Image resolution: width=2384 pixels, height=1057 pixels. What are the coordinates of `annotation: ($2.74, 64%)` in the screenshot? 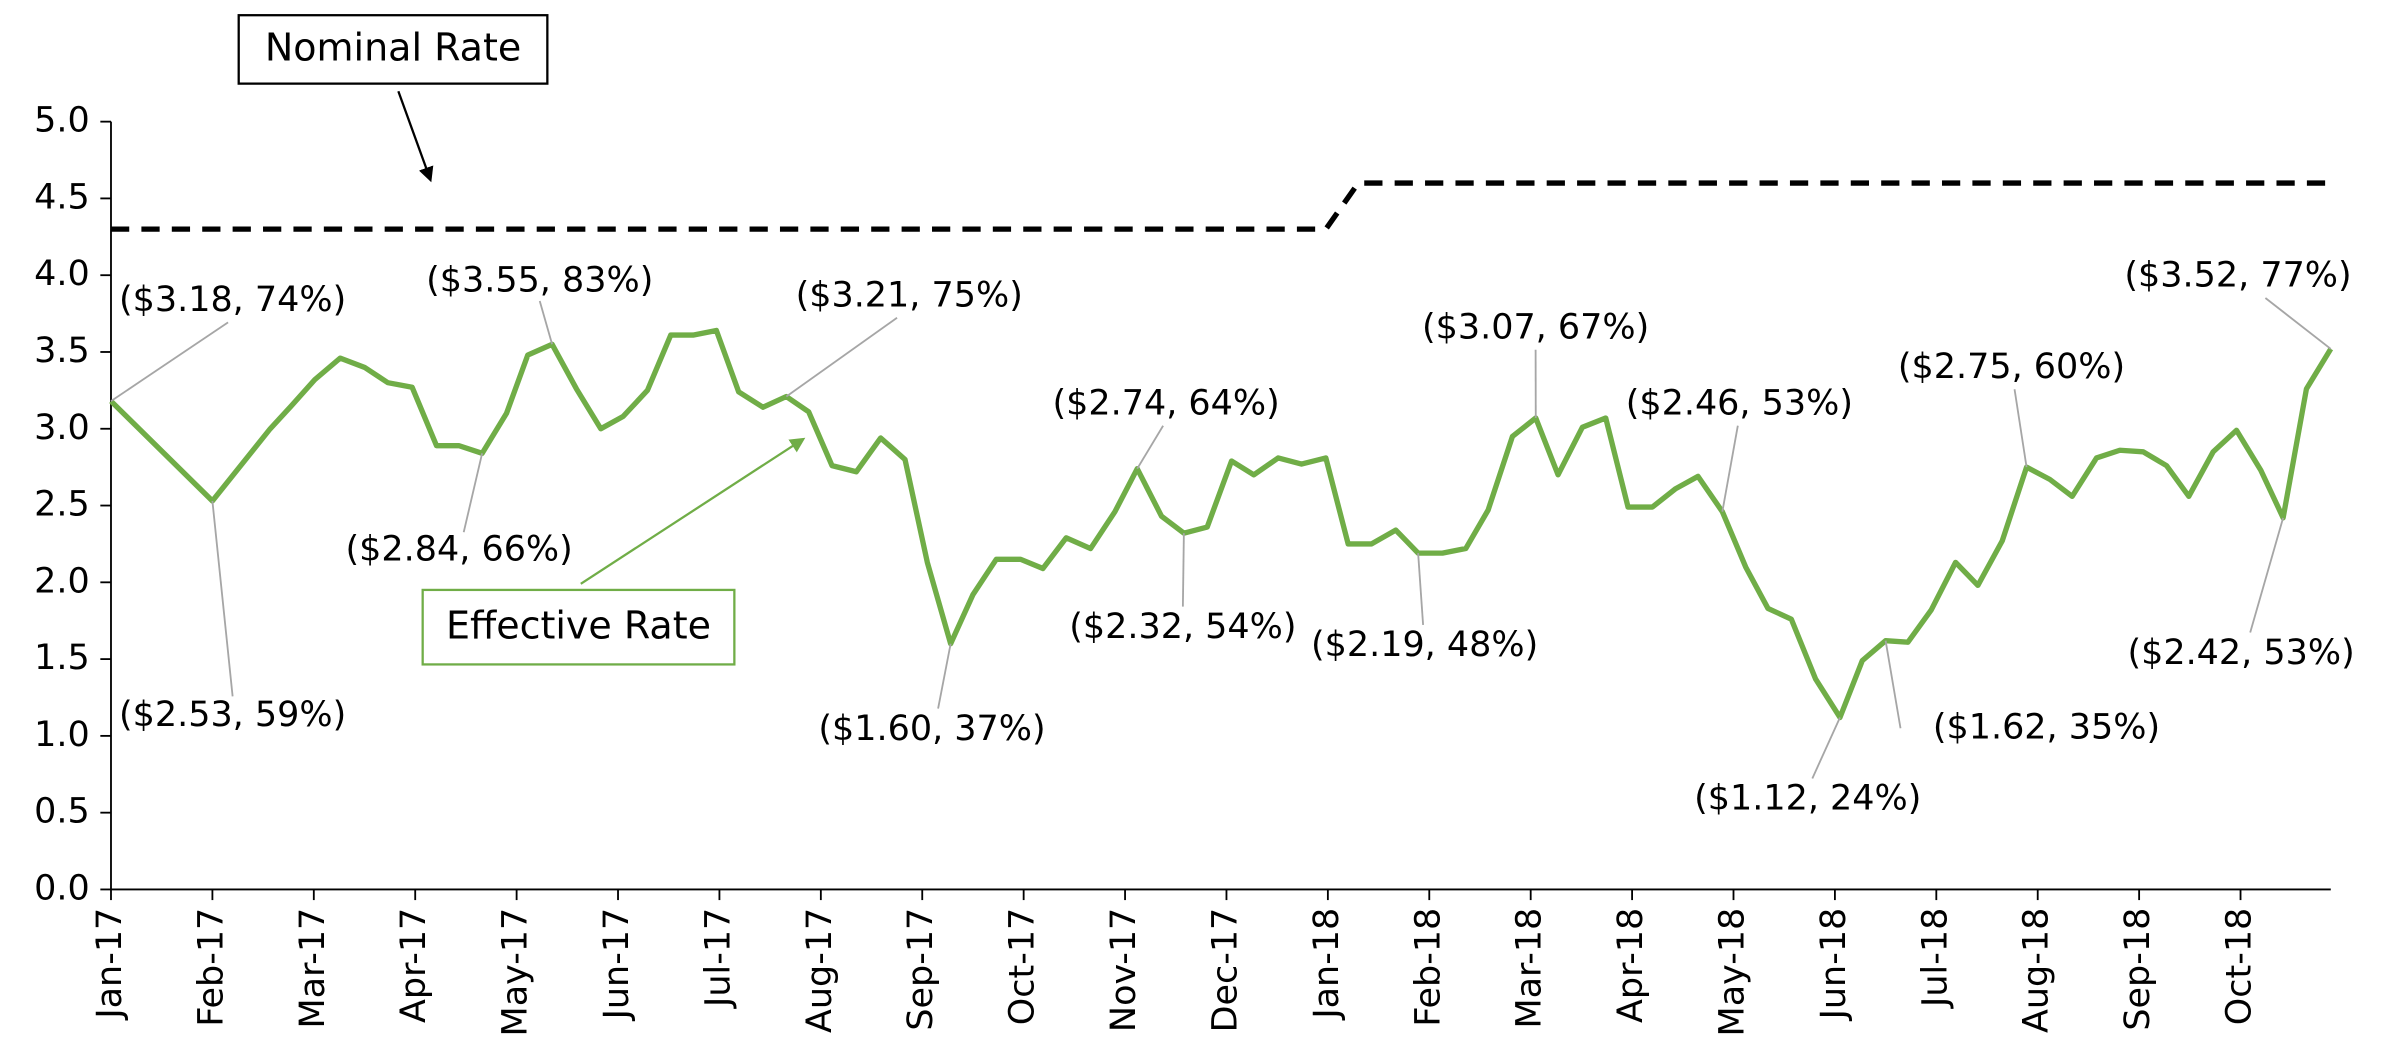 It's located at (1166, 403).